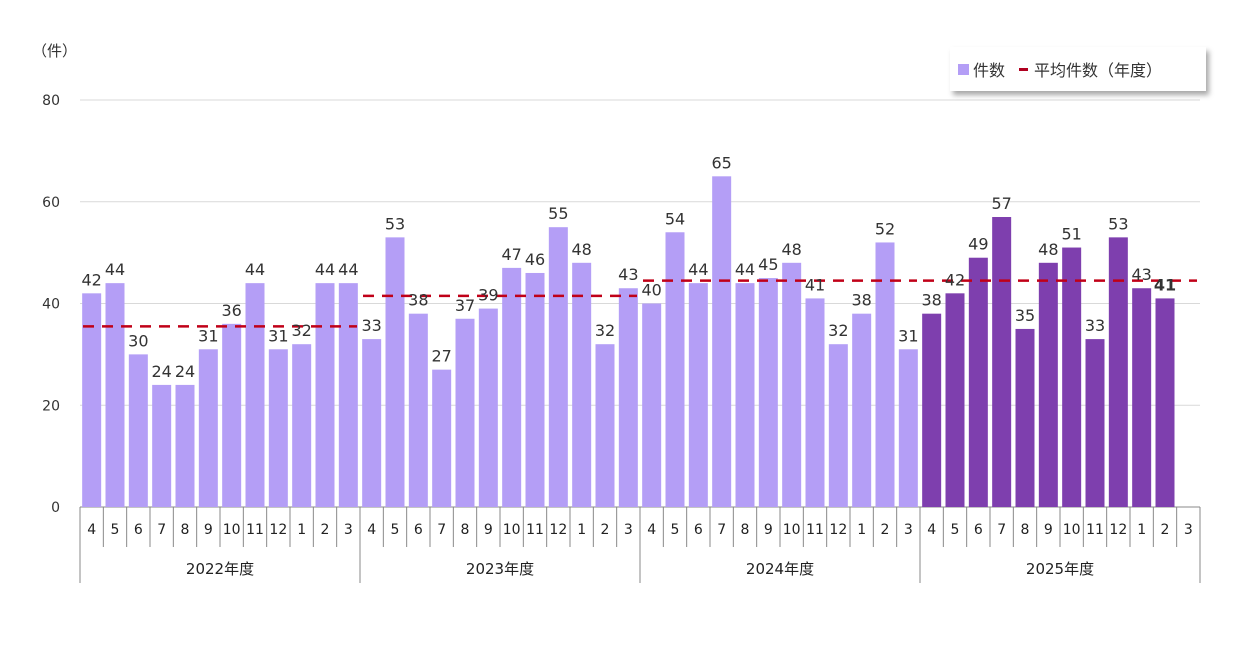 The height and width of the screenshot is (651, 1240). Describe the element at coordinates (465, 305) in the screenshot. I see `data-label: 37` at that location.